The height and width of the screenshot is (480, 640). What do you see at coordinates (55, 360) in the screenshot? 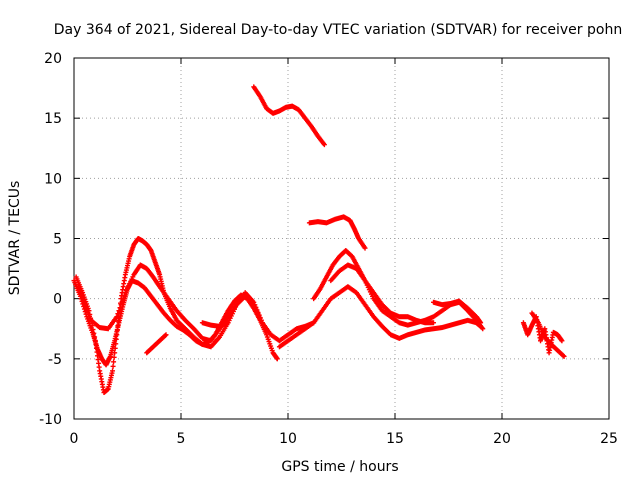
I see `y-tick-label: -5` at bounding box center [55, 360].